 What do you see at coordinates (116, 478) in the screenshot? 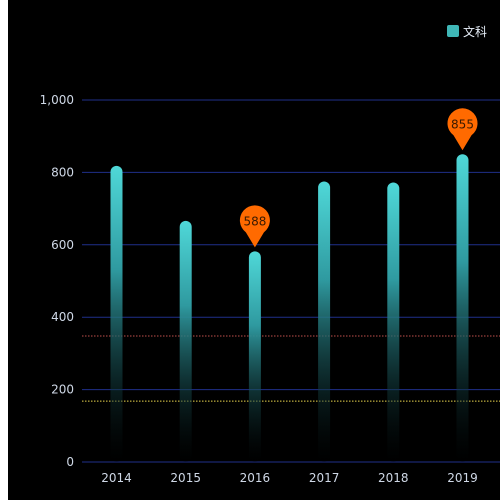
I see `x-tick-label: 2014` at bounding box center [116, 478].